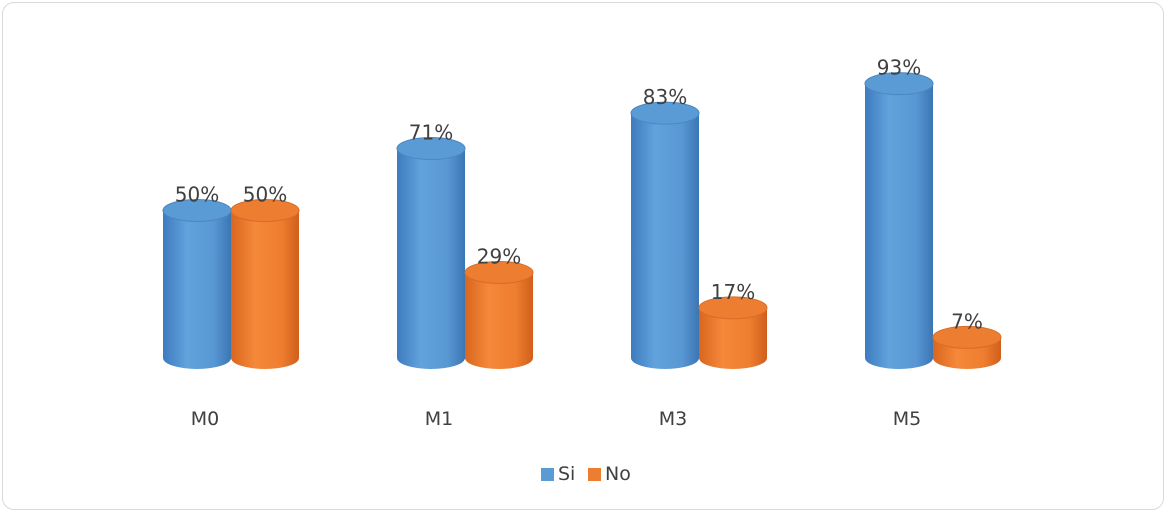 This screenshot has height=514, width=1168. Describe the element at coordinates (967, 321) in the screenshot. I see `data-label-no-m5: 7%` at that location.